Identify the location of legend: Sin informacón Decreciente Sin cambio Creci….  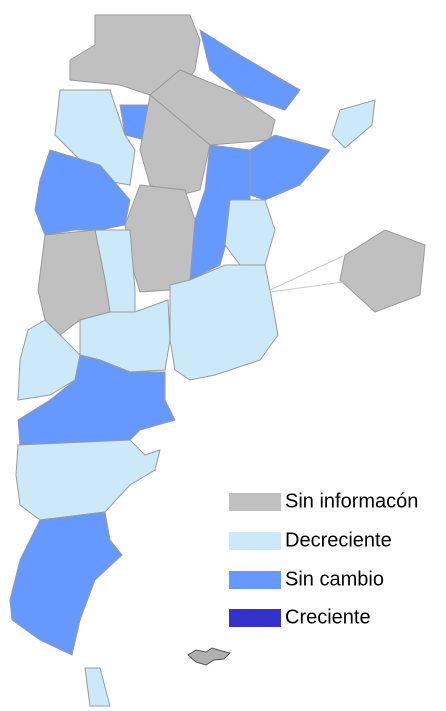
(323, 559).